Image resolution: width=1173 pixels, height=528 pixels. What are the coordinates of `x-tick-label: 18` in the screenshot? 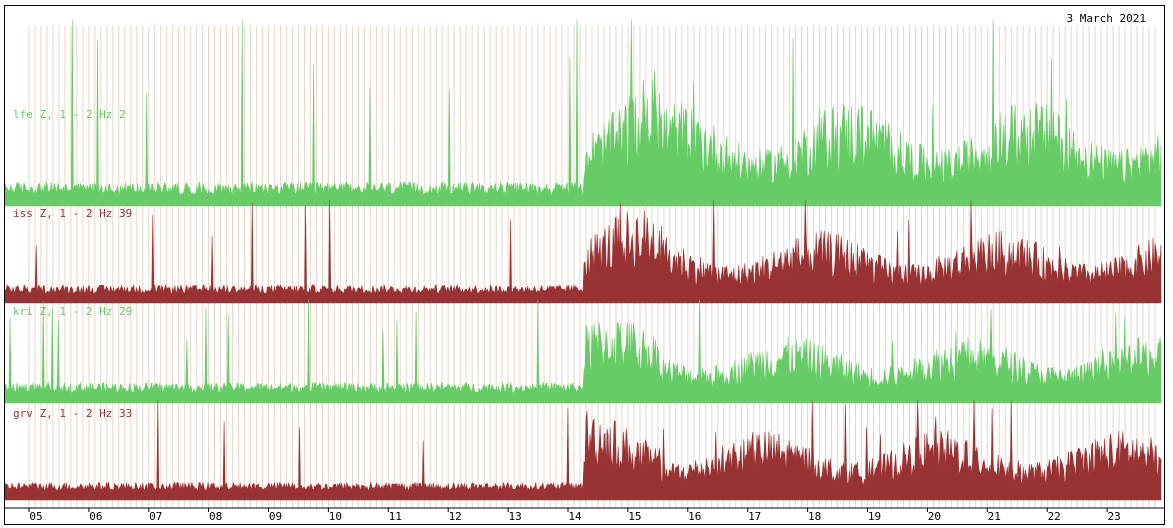 It's located at (814, 516).